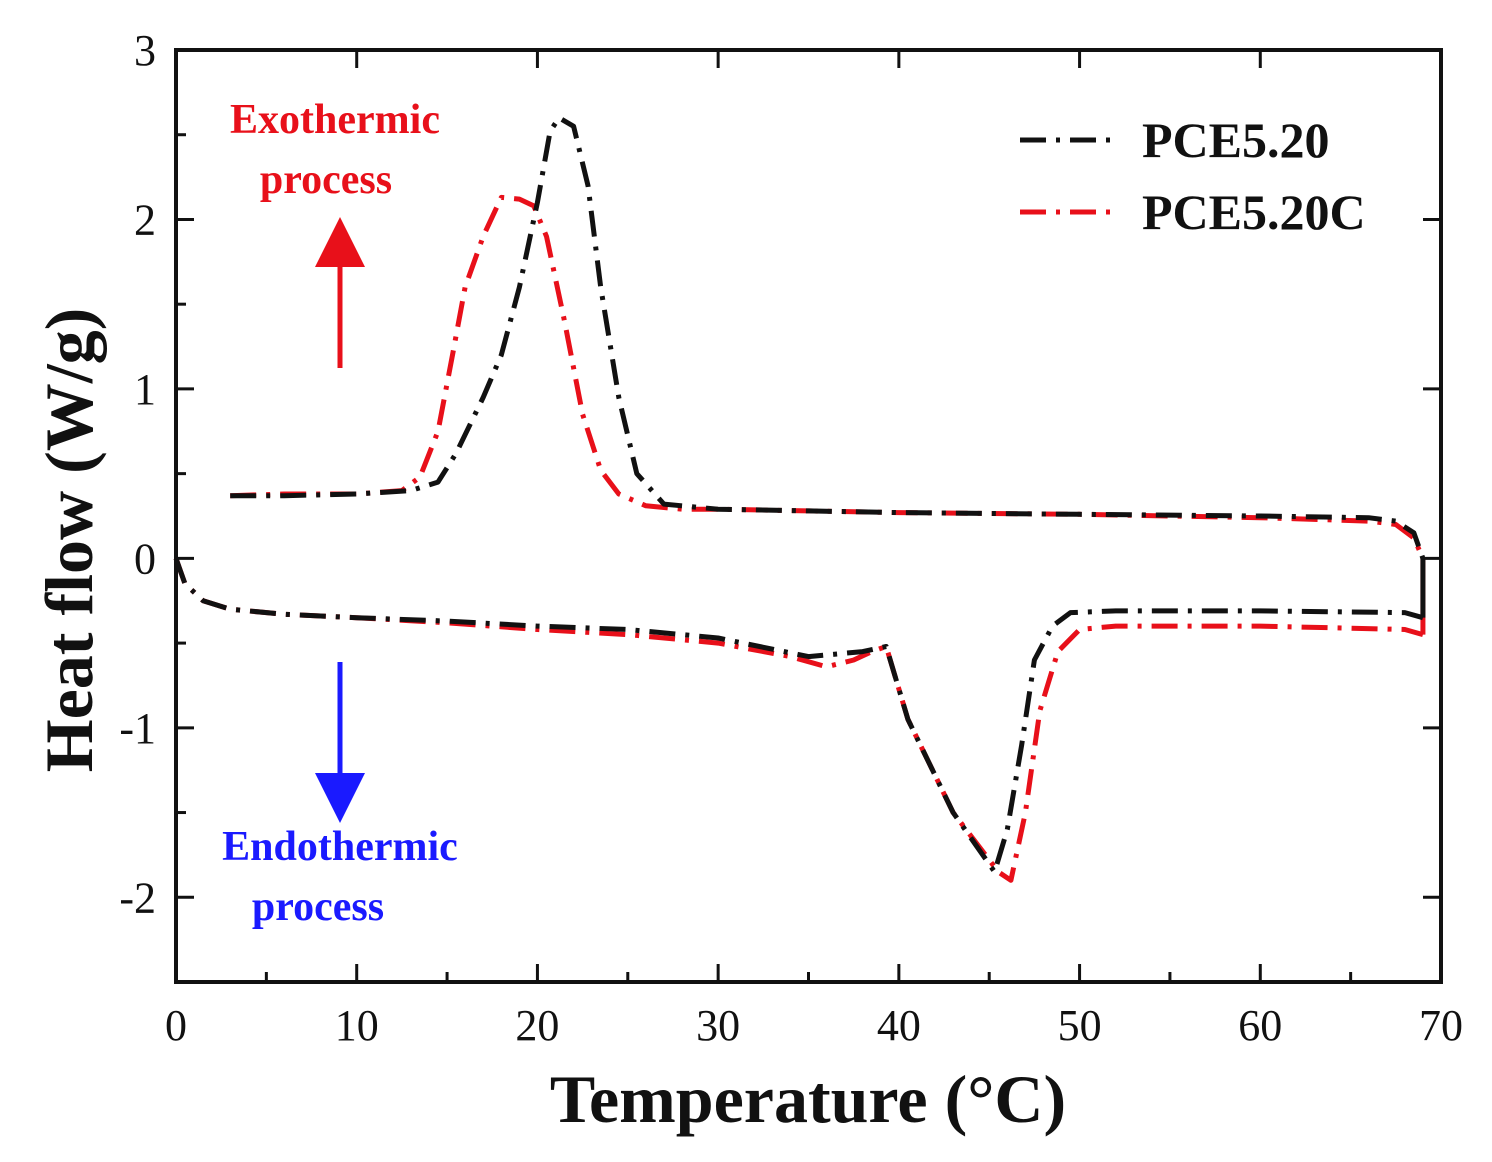  What do you see at coordinates (340, 847) in the screenshot?
I see `endothermic-label: Endothermic` at bounding box center [340, 847].